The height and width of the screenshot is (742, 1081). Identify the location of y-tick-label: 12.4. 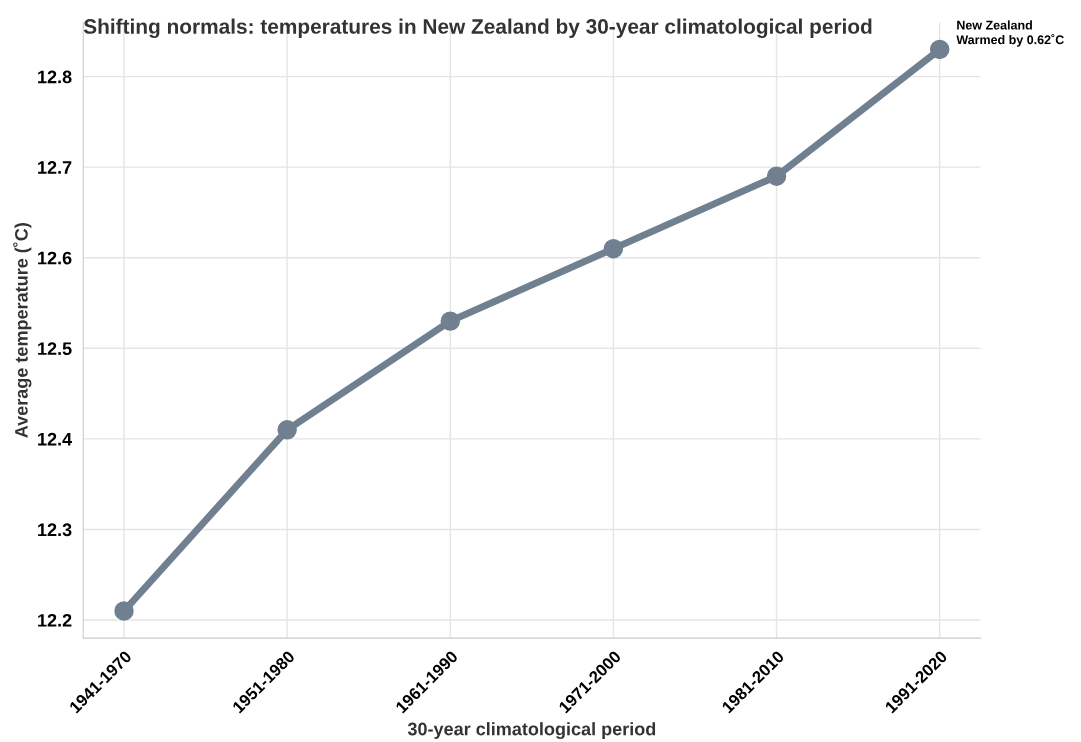
(55, 439).